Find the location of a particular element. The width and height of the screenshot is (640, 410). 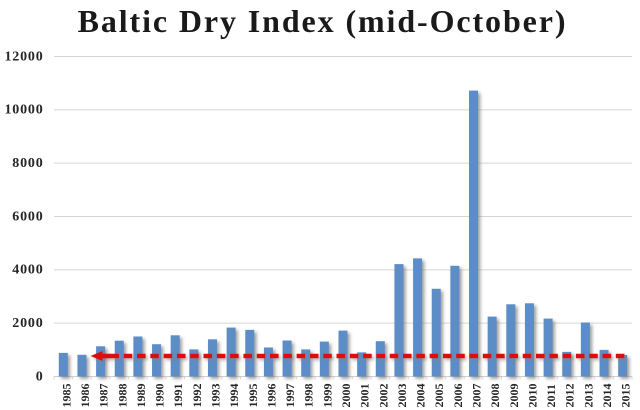

svg-text: 2013 is located at coordinates (588, 396).